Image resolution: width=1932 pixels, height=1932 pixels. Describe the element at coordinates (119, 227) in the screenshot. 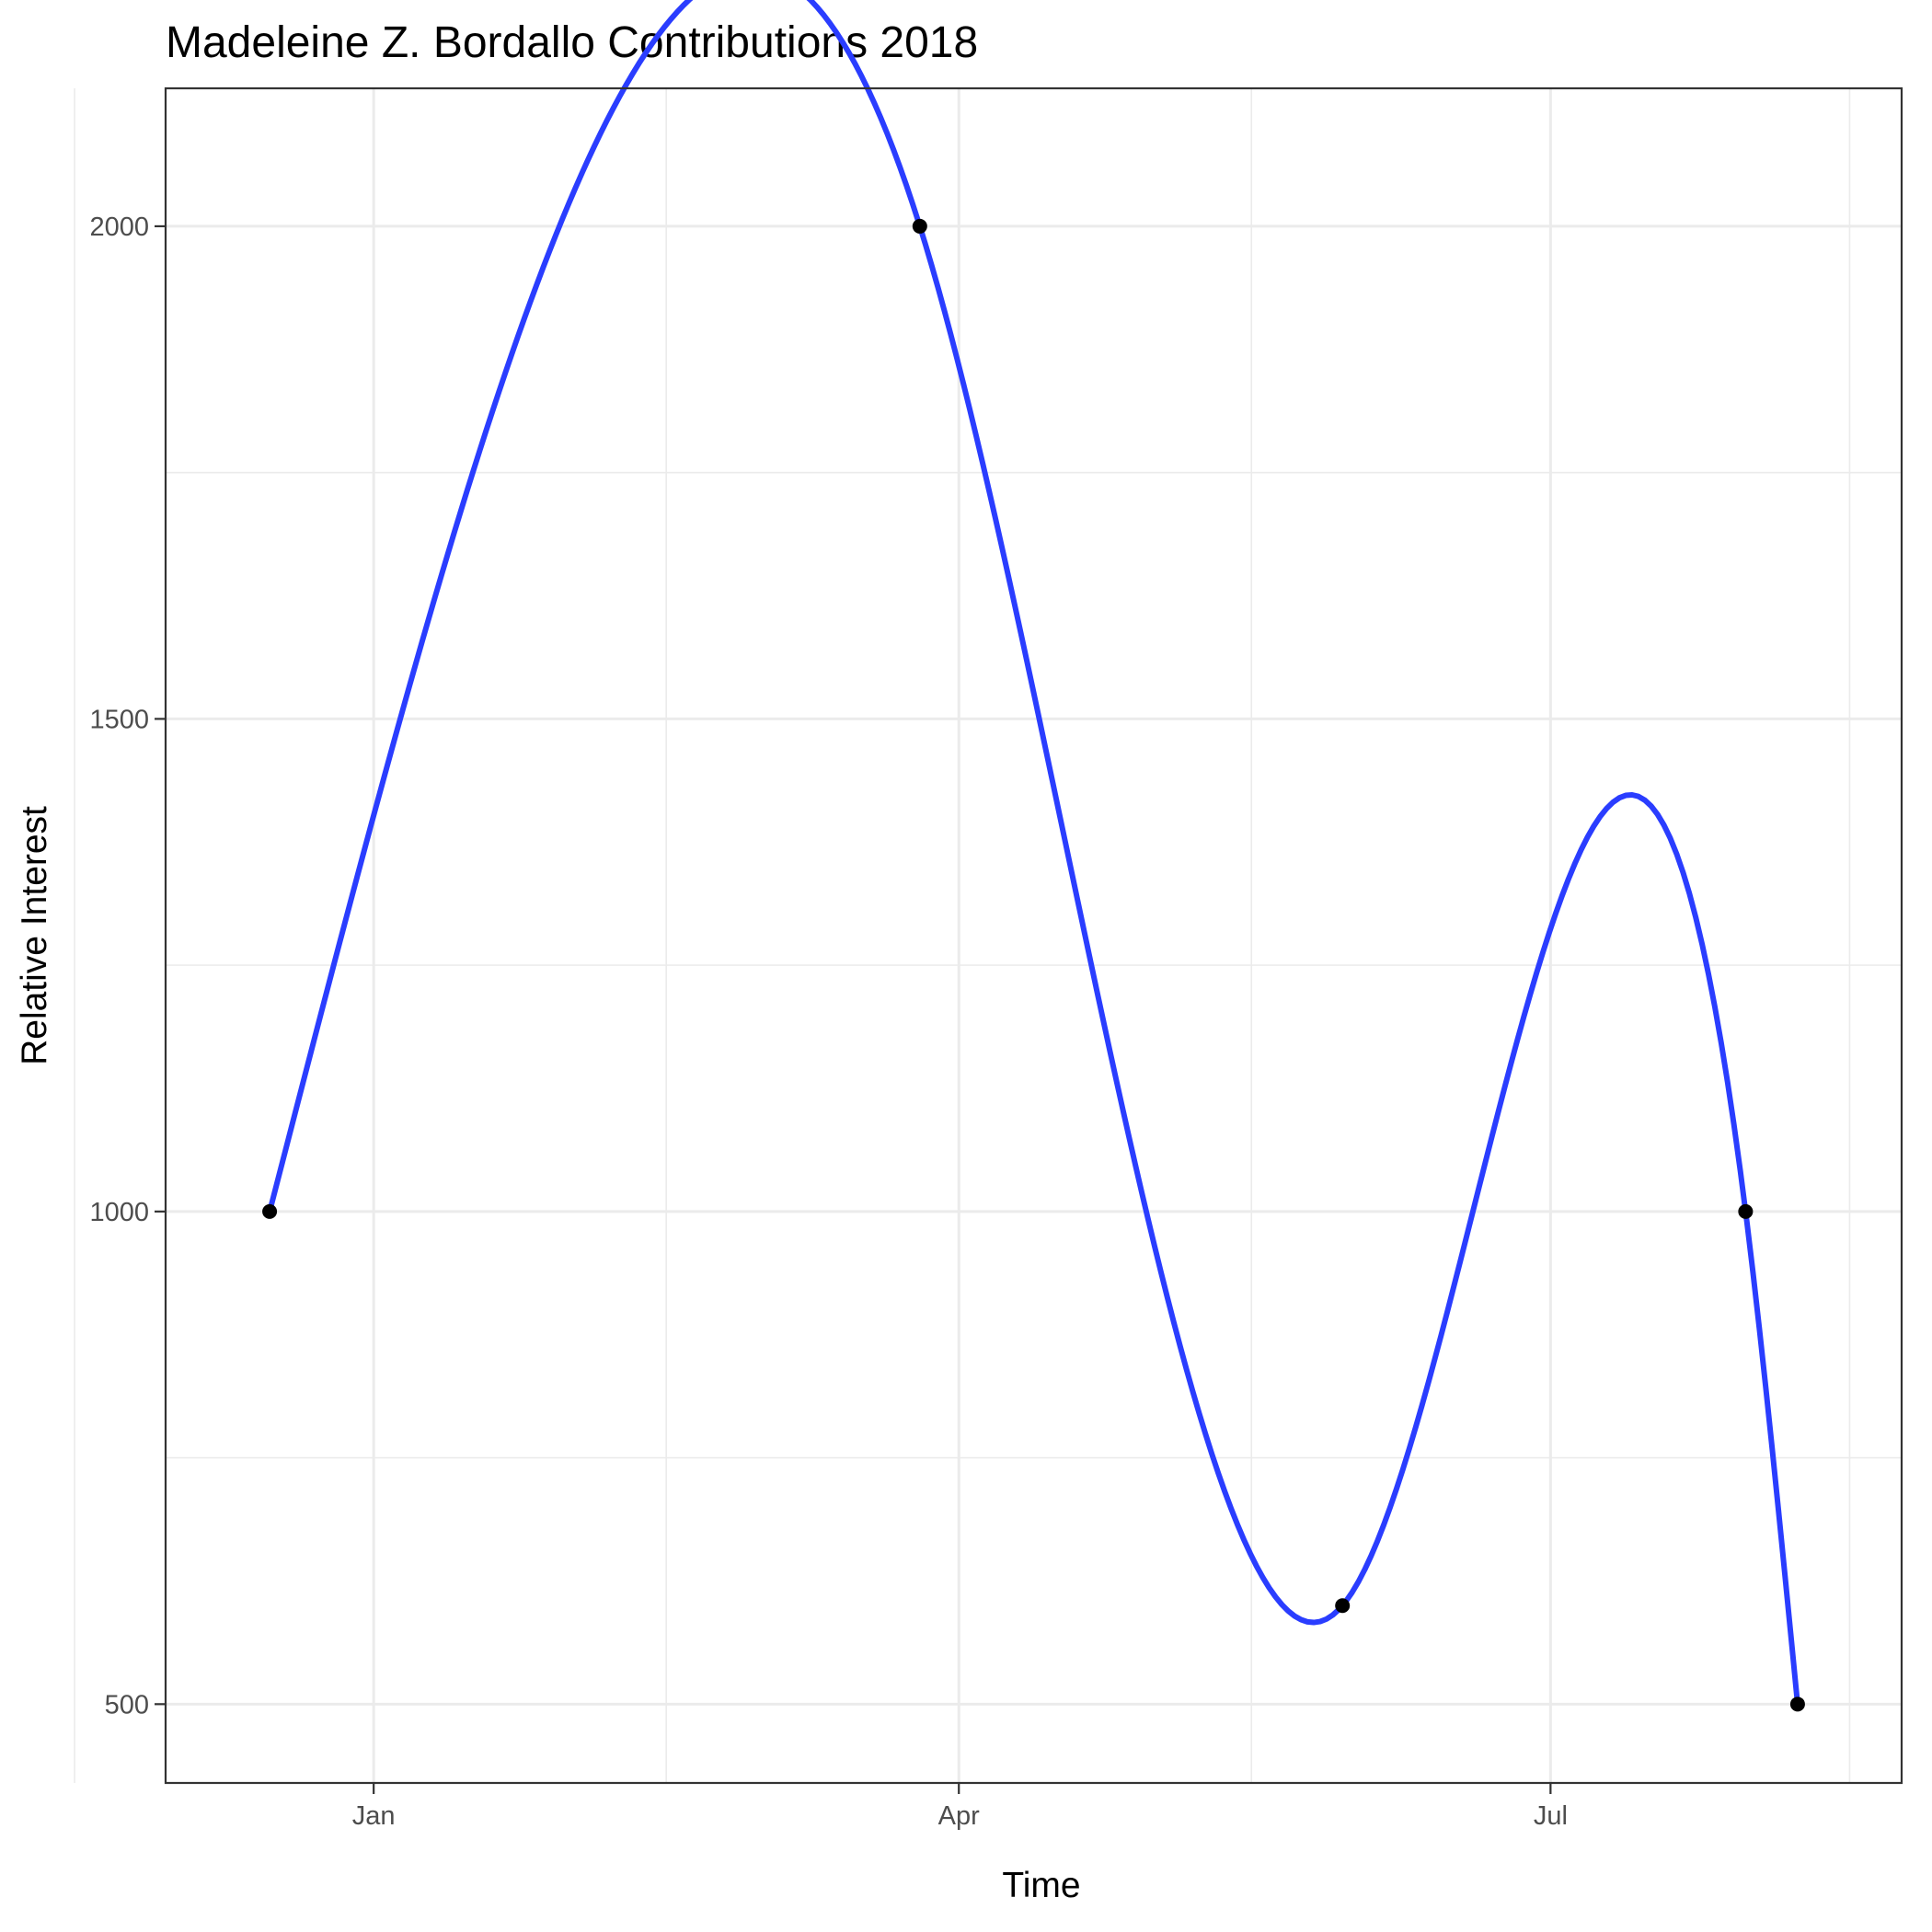

I see `y-tick-label: 2000` at that location.